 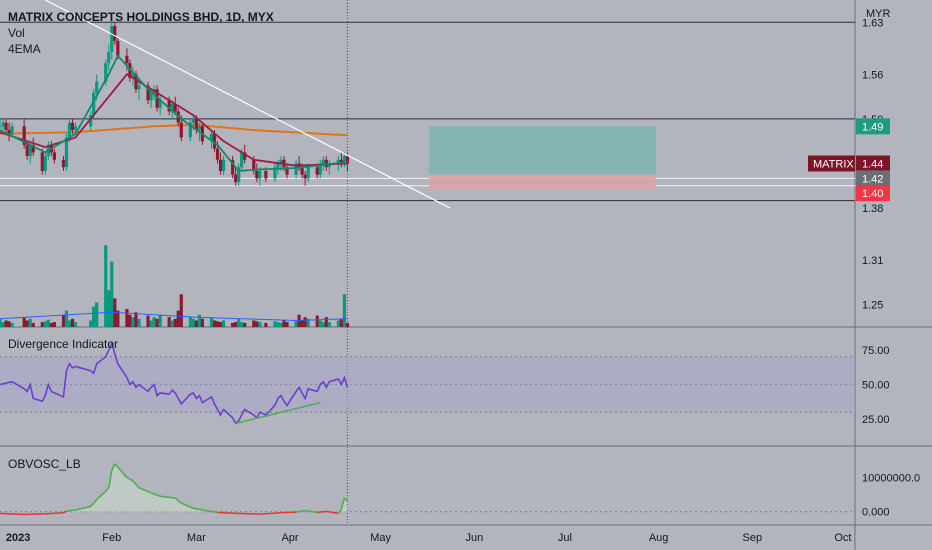 What do you see at coordinates (872, 23) in the screenshot?
I see `price-tick-label: 1.63` at bounding box center [872, 23].